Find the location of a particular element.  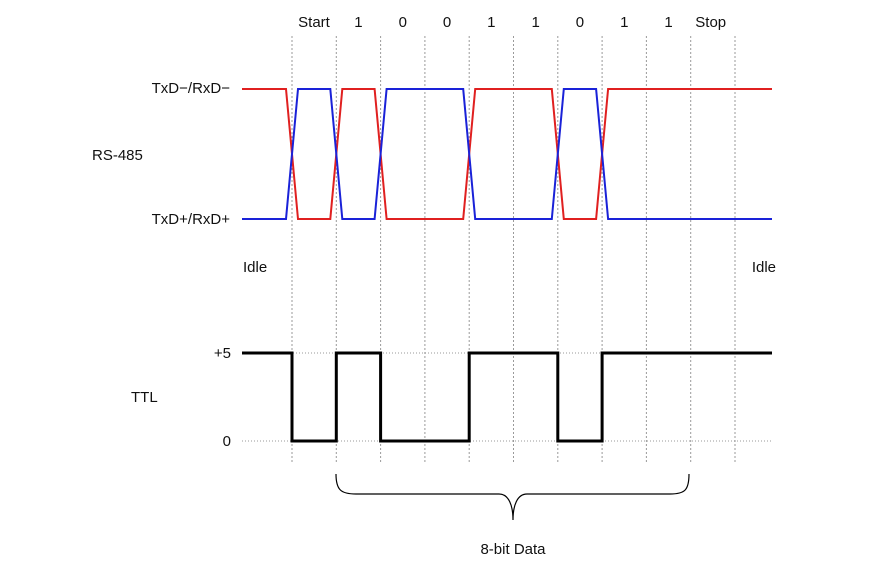

bit-labels: Start 1 0 0 1 1 0 1 1 Stop is located at coordinates (512, 22).